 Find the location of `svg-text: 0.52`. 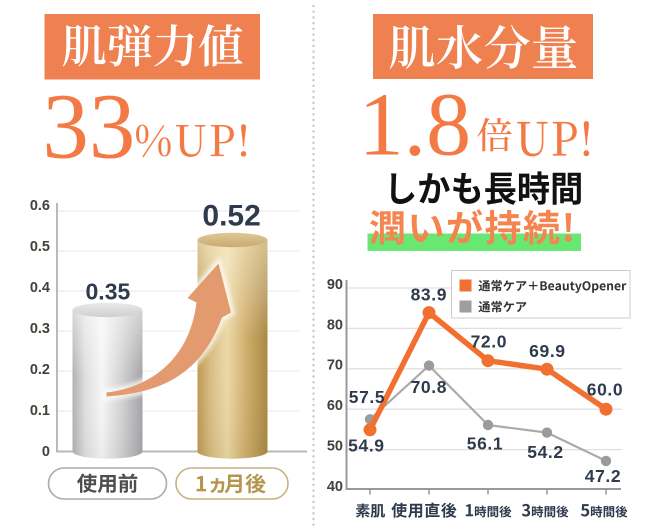

svg-text: 0.52 is located at coordinates (231, 215).